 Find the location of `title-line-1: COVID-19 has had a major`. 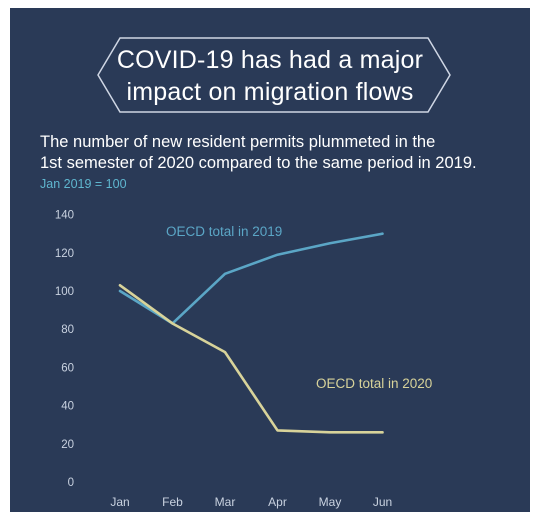

title-line-1: COVID-19 has had a major is located at coordinates (270, 60).